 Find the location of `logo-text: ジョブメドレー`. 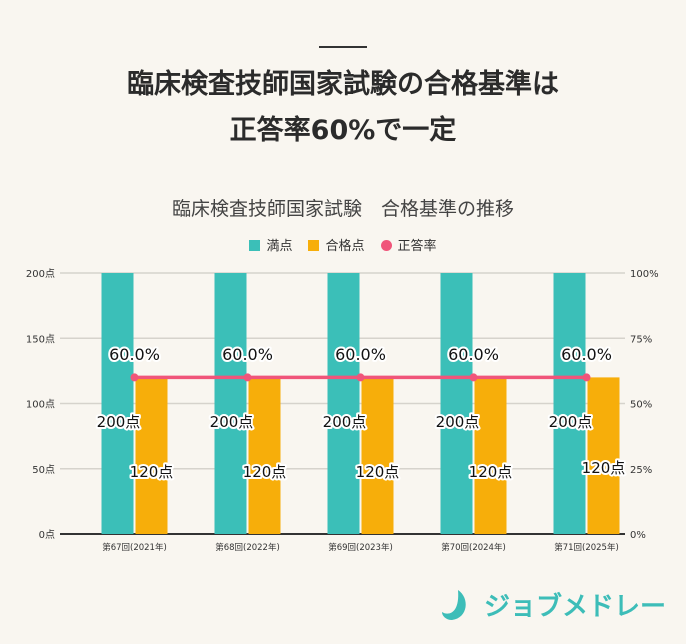

logo-text: ジョブメドレー is located at coordinates (575, 607).